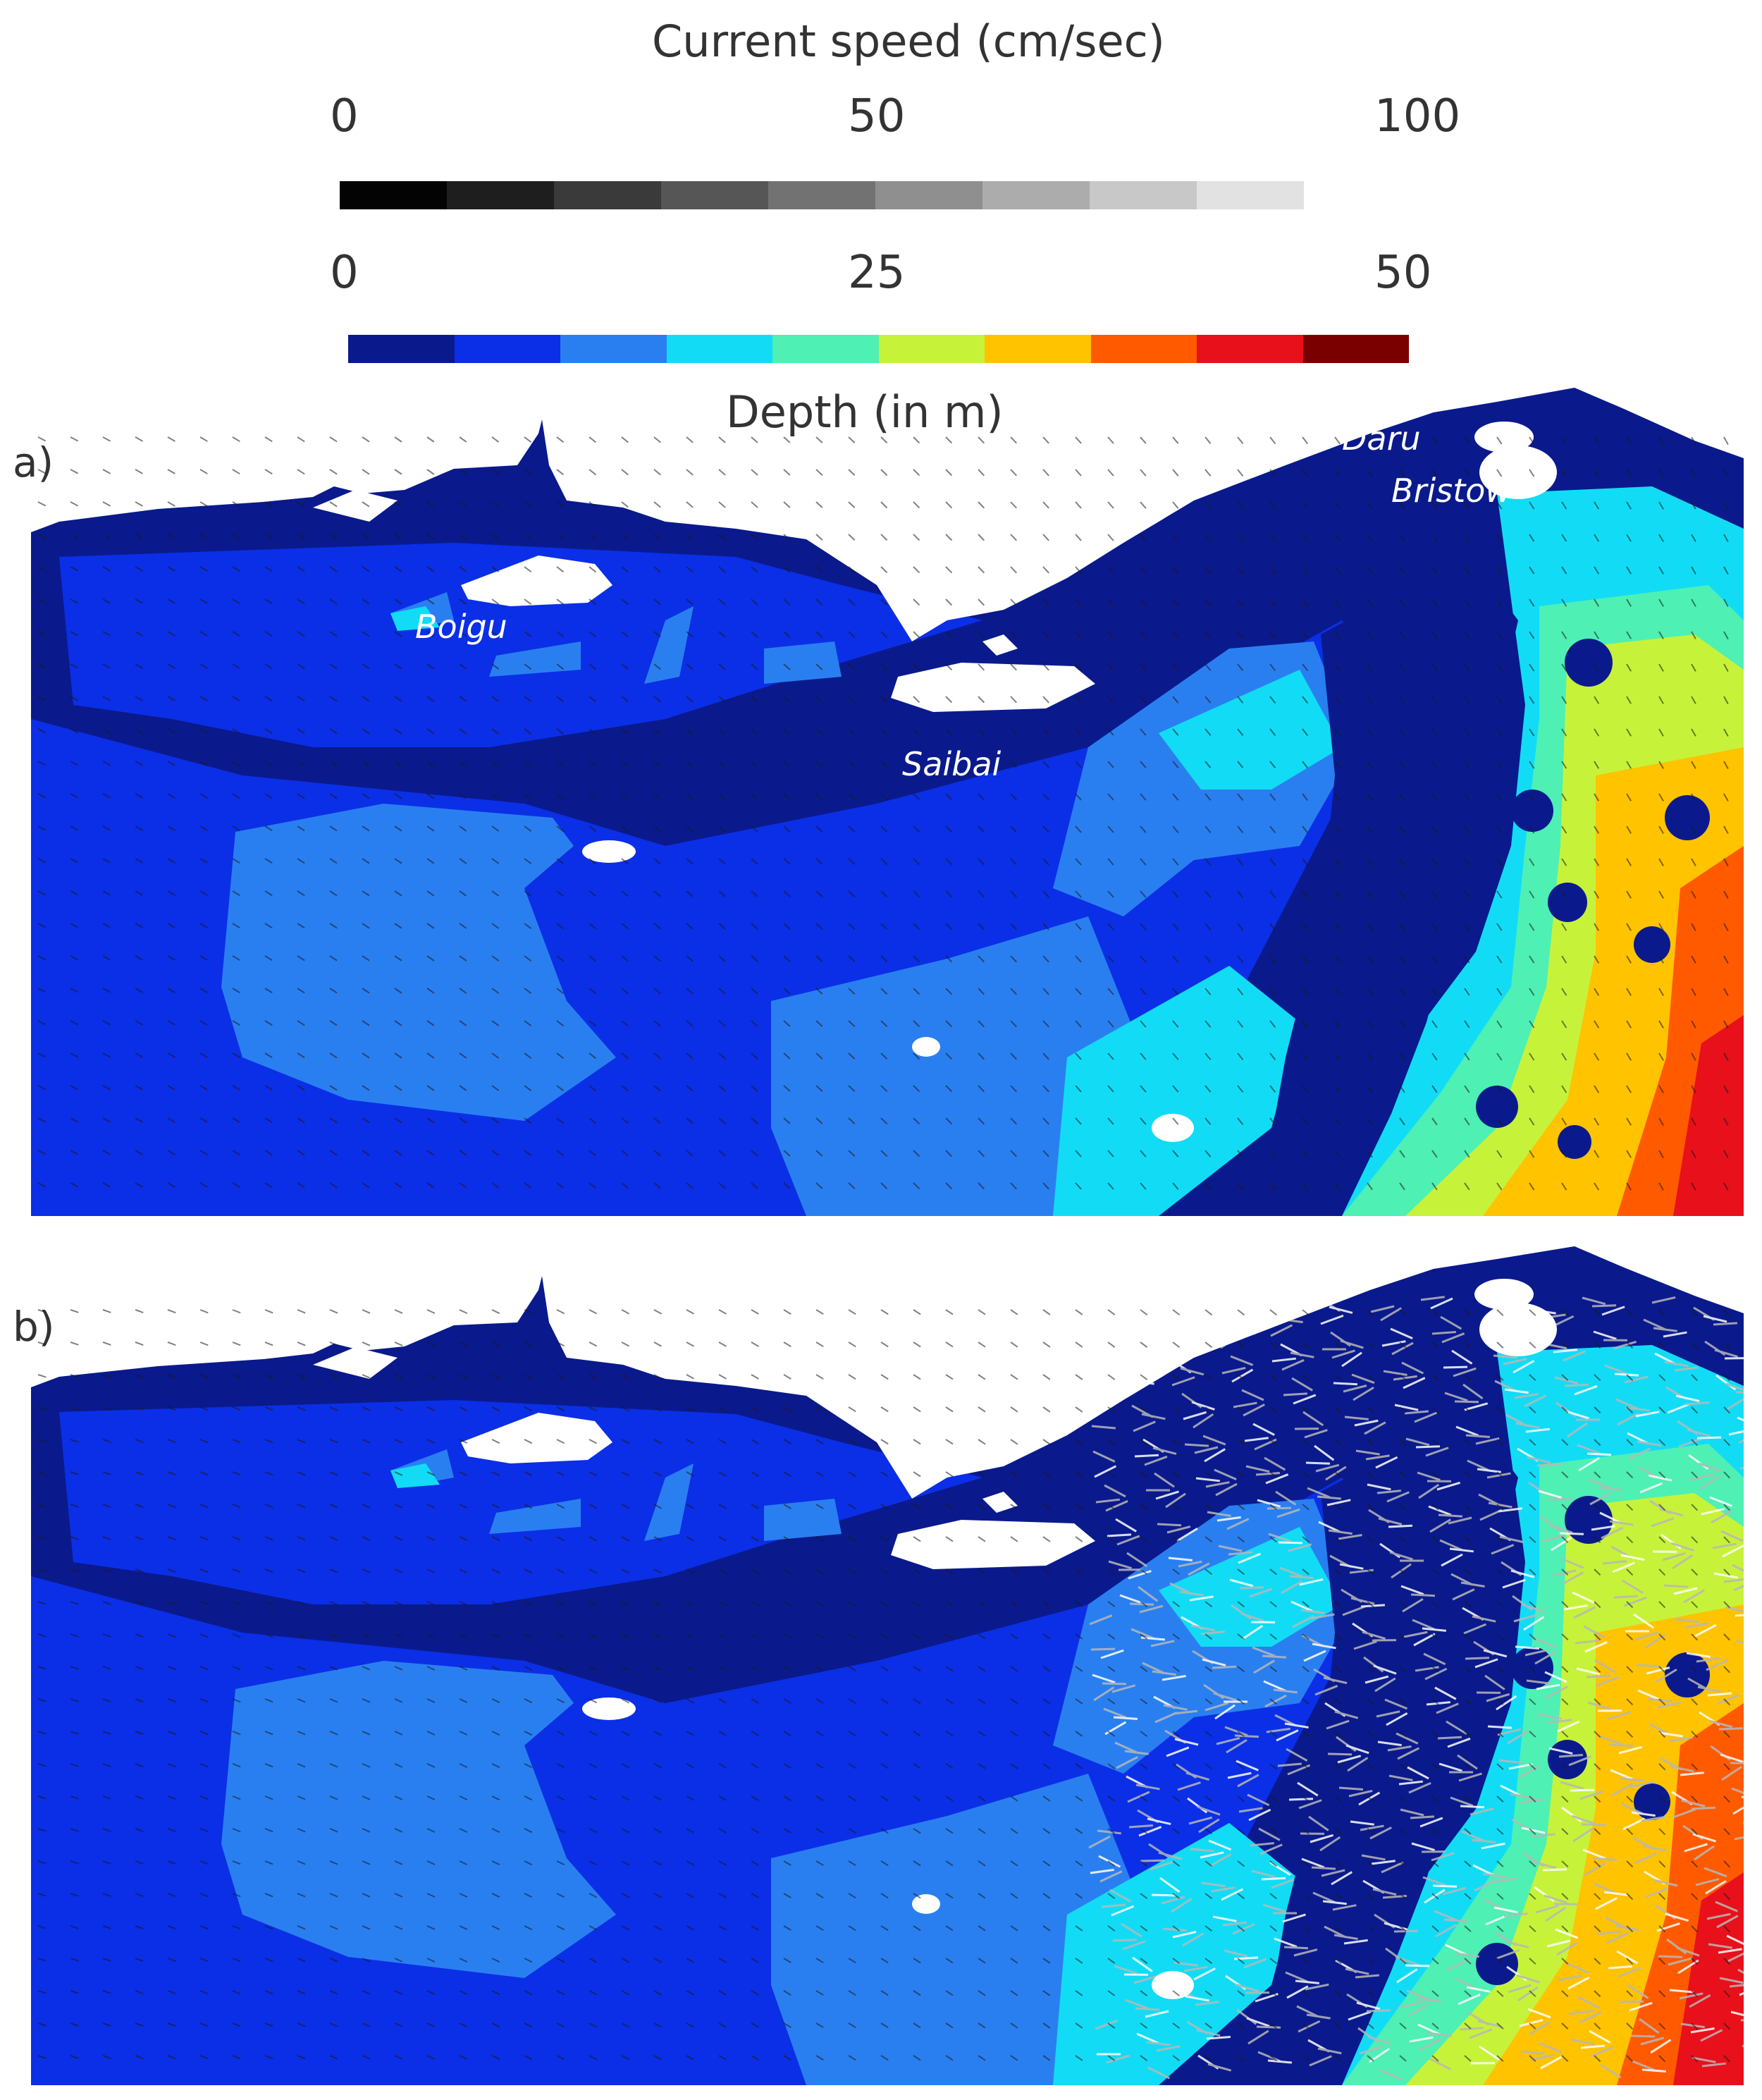  I want to click on daru-island, so click(1518, 472).